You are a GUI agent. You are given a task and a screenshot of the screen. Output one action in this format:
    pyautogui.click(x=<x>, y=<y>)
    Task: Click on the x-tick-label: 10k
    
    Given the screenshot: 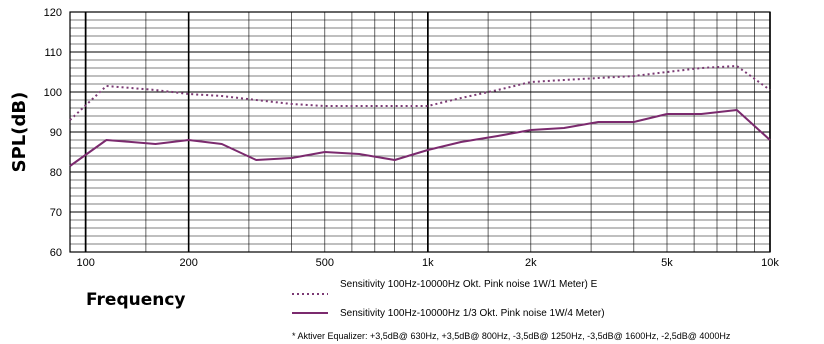 What is the action you would take?
    pyautogui.click(x=770, y=263)
    